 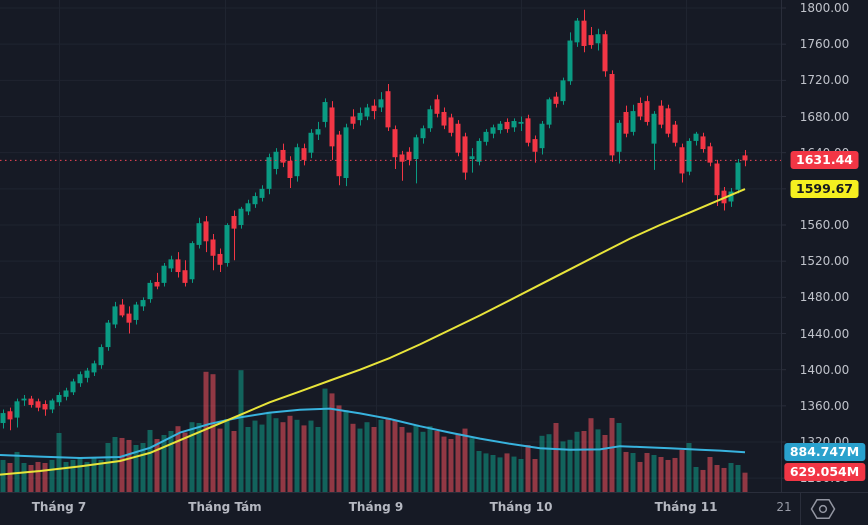 What do you see at coordinates (686, 507) in the screenshot?
I see `month-label: Tháng 11` at bounding box center [686, 507].